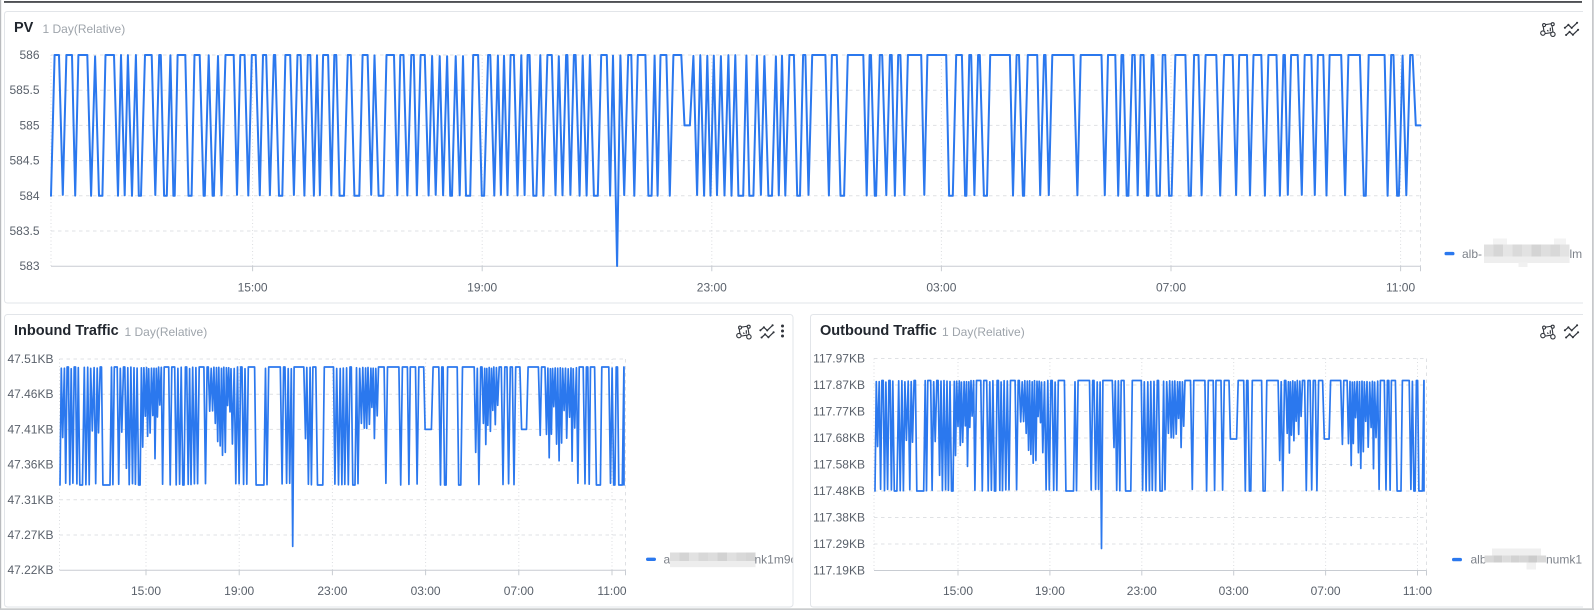 The image size is (1594, 610). Describe the element at coordinates (839, 544) in the screenshot. I see `svg-text: 117.29KB` at that location.